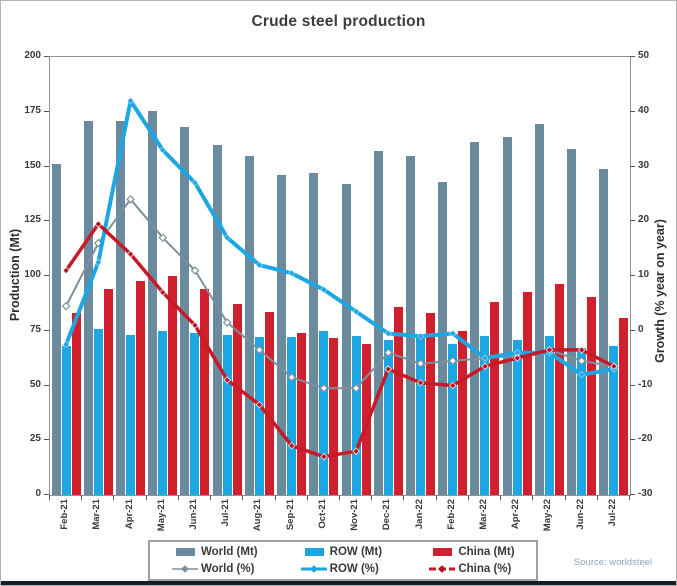 The height and width of the screenshot is (586, 677). Describe the element at coordinates (386, 515) in the screenshot. I see `x-tick-label-dec-21: Dec-21` at that location.